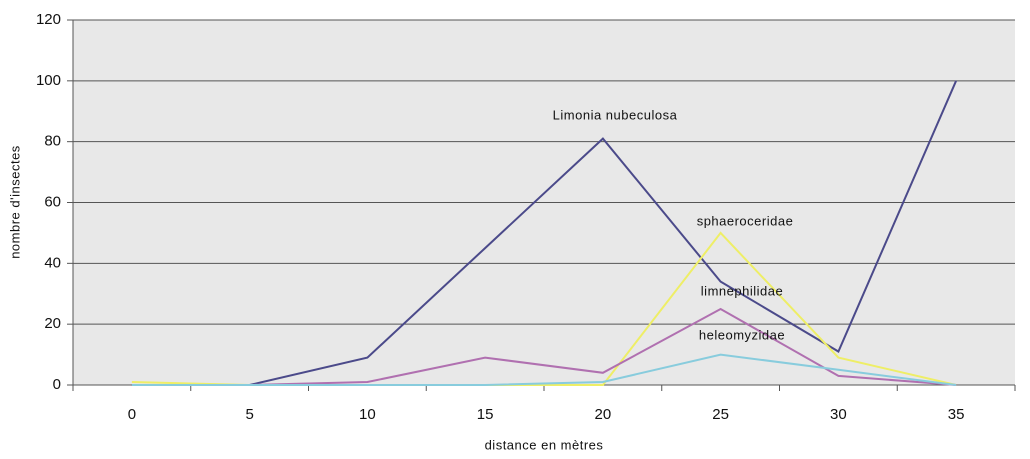 This screenshot has width=1030, height=459. Describe the element at coordinates (603, 414) in the screenshot. I see `x-tick-label: 20` at that location.